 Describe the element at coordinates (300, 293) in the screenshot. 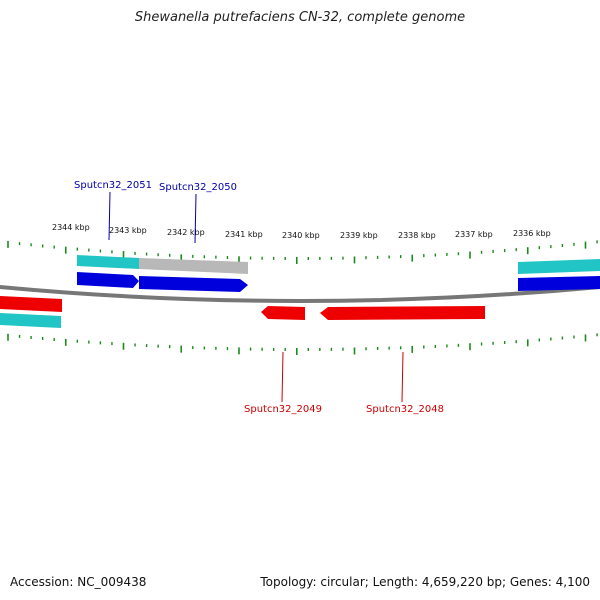

I see `genome-backbone` at that location.